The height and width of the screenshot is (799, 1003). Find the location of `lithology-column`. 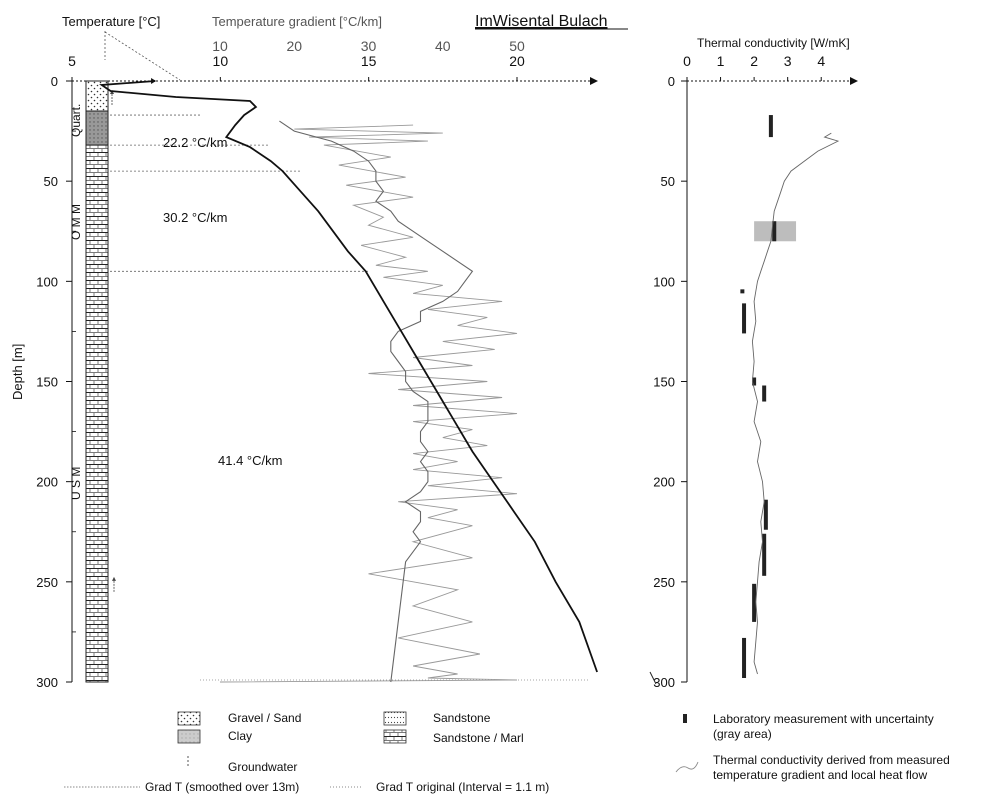

lithology-column is located at coordinates (100, 381).